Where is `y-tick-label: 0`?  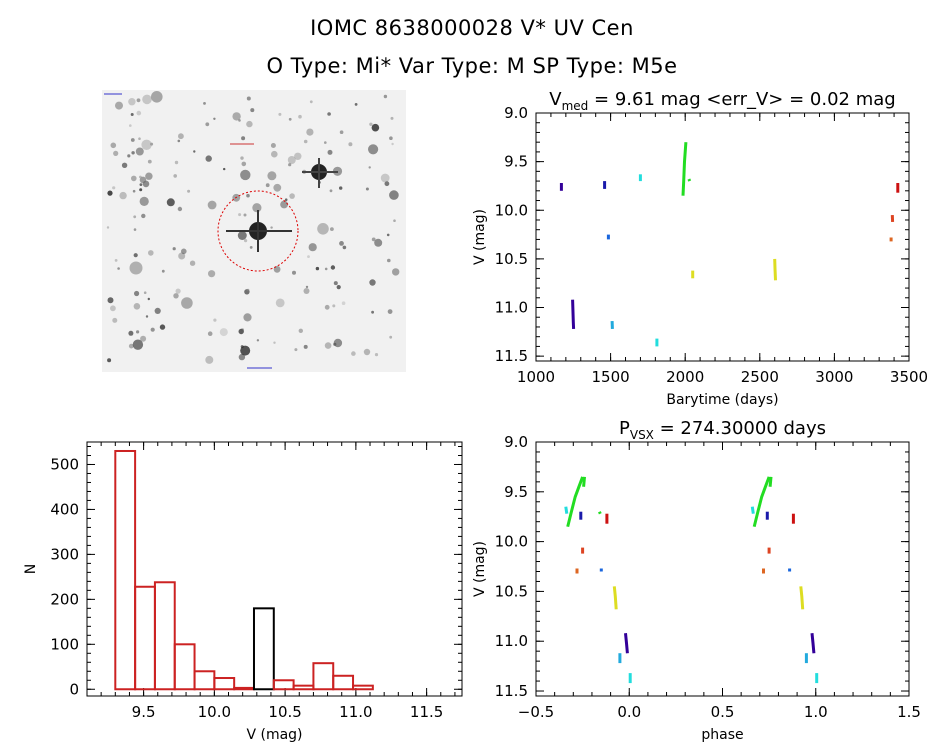 y-tick-label: 0 is located at coordinates (74, 689).